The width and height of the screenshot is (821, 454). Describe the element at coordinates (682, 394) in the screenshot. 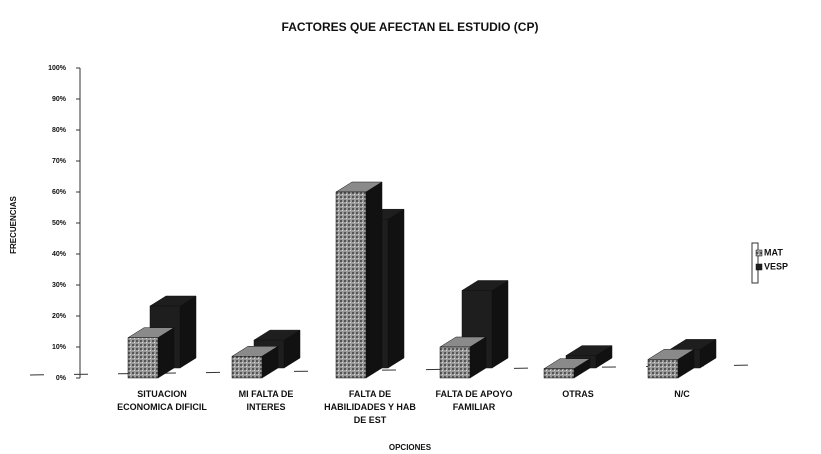

I see `x-tick-label: N/C` at that location.